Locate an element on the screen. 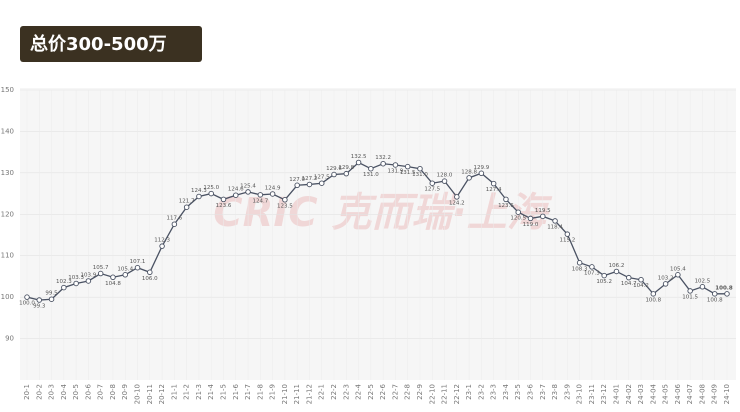 This screenshot has height=412, width=740. data-label: 107.1 is located at coordinates (138, 262).